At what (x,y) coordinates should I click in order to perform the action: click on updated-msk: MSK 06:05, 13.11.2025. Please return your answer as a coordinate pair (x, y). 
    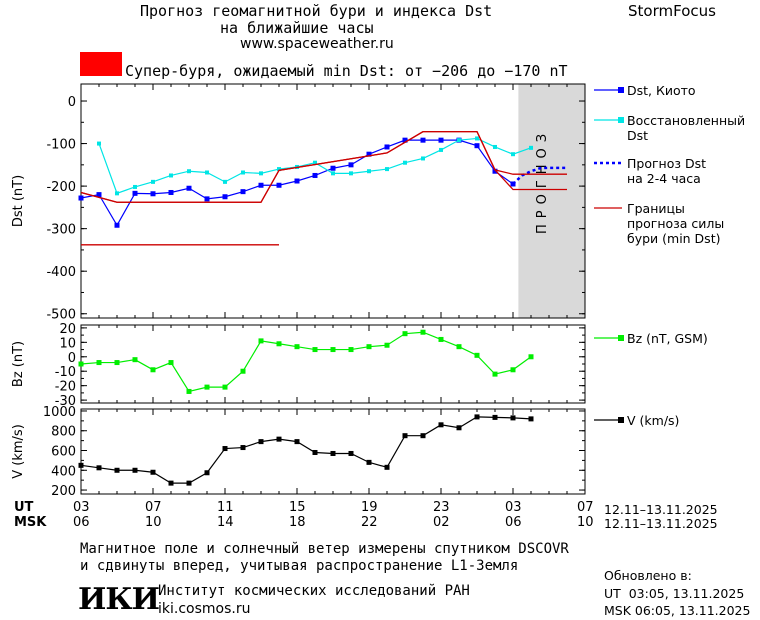
    Looking at the image, I should click on (677, 610).